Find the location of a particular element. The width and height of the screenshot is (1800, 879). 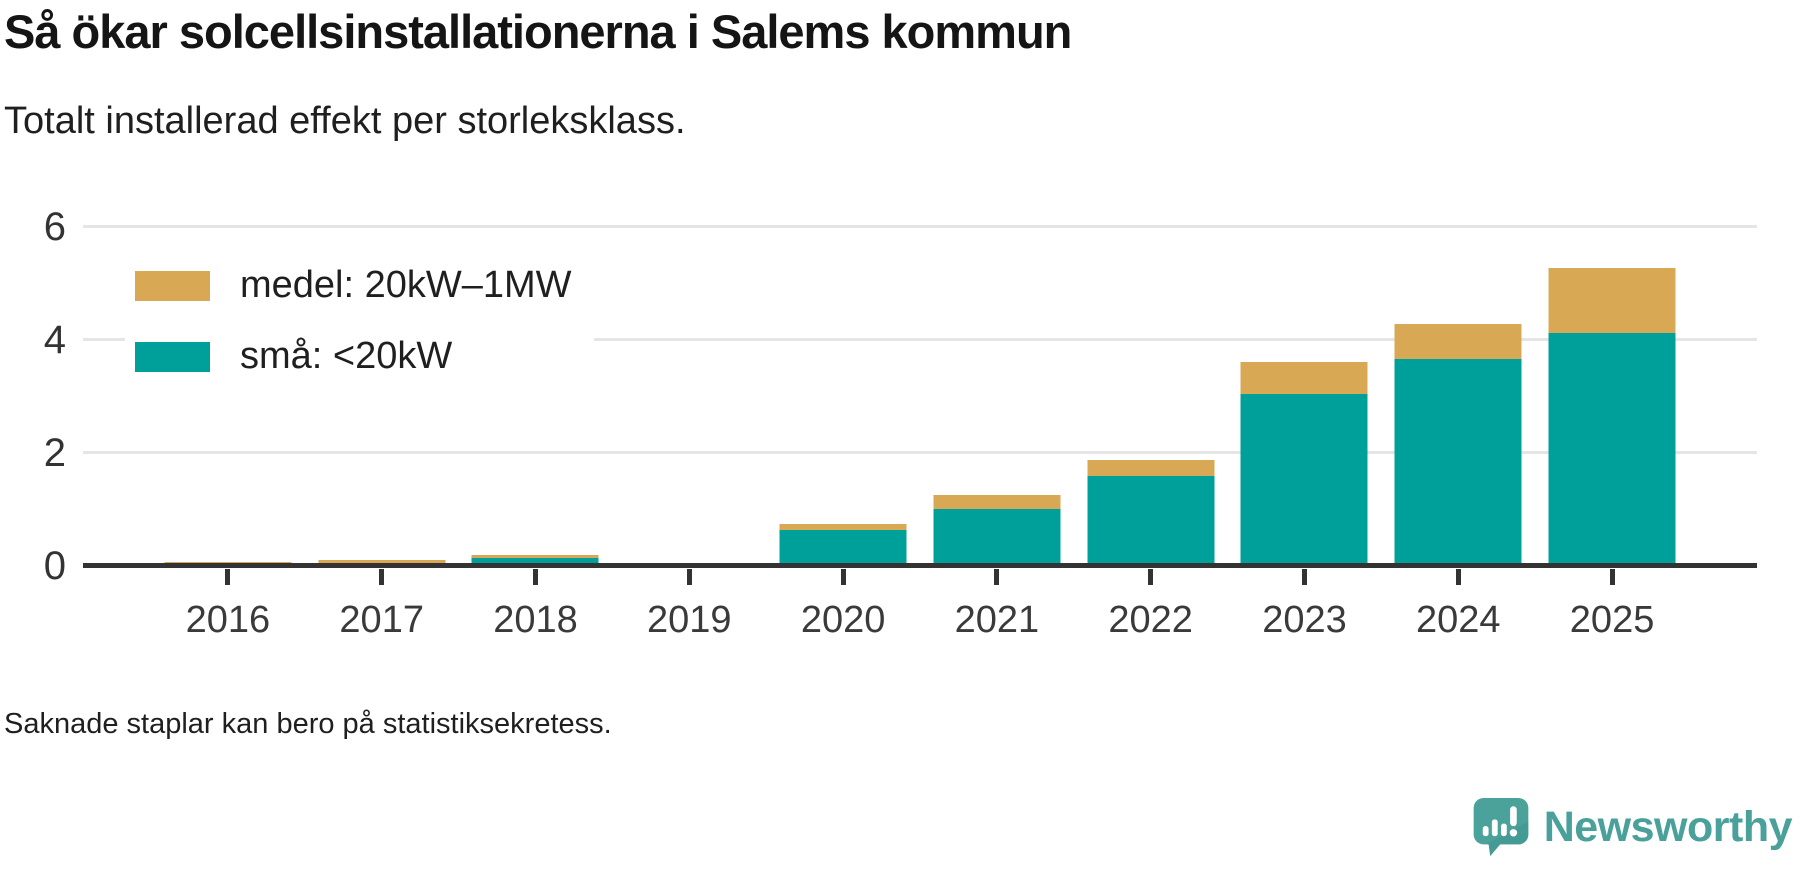

x-tick-2025 is located at coordinates (1612, 577).